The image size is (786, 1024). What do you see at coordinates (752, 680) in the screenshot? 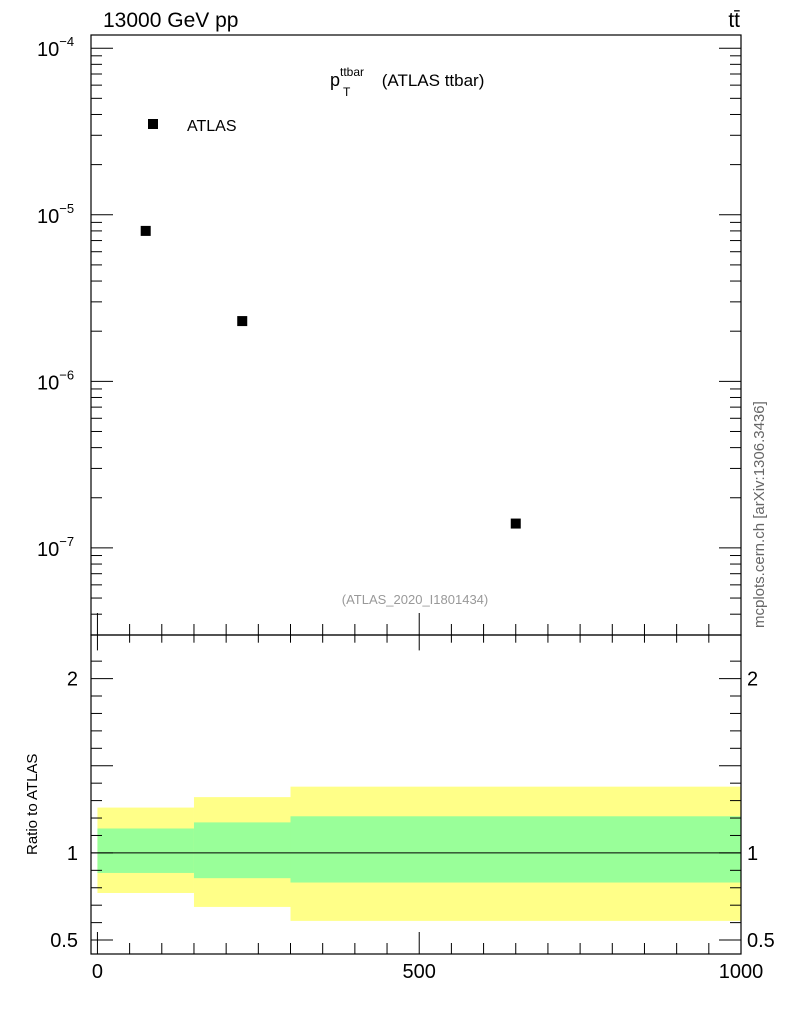
I see `ratio-y-tick-label-right: 2` at bounding box center [752, 680].